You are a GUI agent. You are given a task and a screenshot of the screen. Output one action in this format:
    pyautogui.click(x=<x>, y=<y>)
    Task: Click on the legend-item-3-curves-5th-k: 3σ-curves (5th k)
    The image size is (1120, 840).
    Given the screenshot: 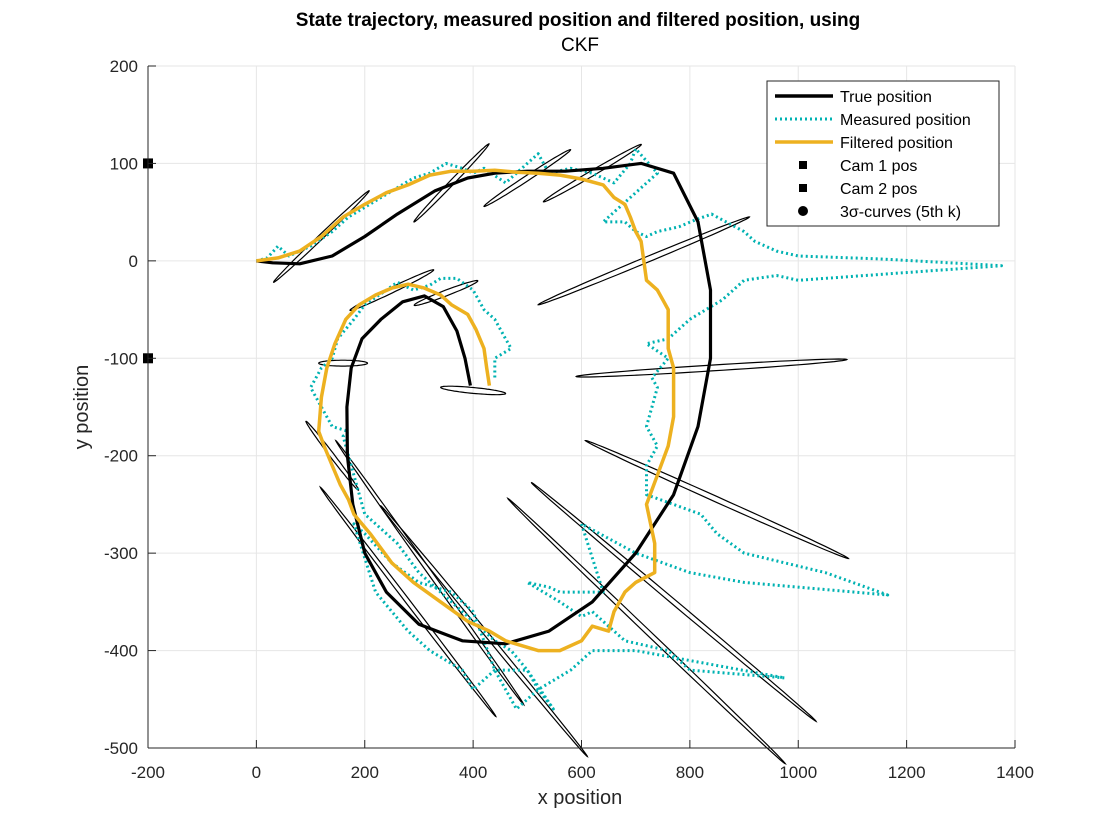 What is the action you would take?
    pyautogui.click(x=879, y=212)
    